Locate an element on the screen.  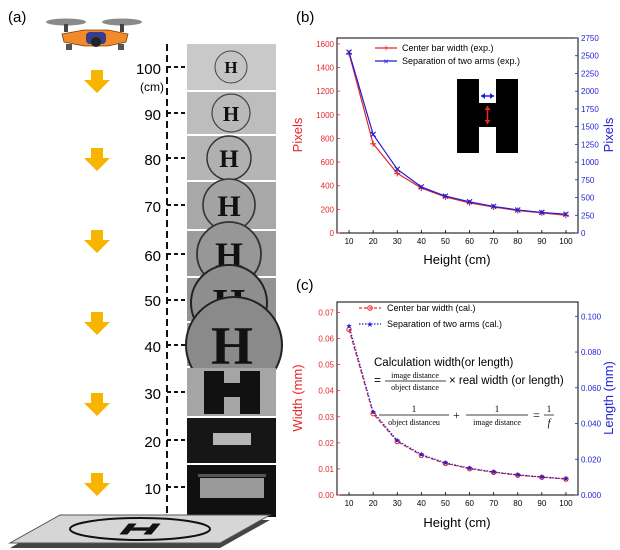
y-left-tick-label: 0.03 is located at coordinates (326, 417).